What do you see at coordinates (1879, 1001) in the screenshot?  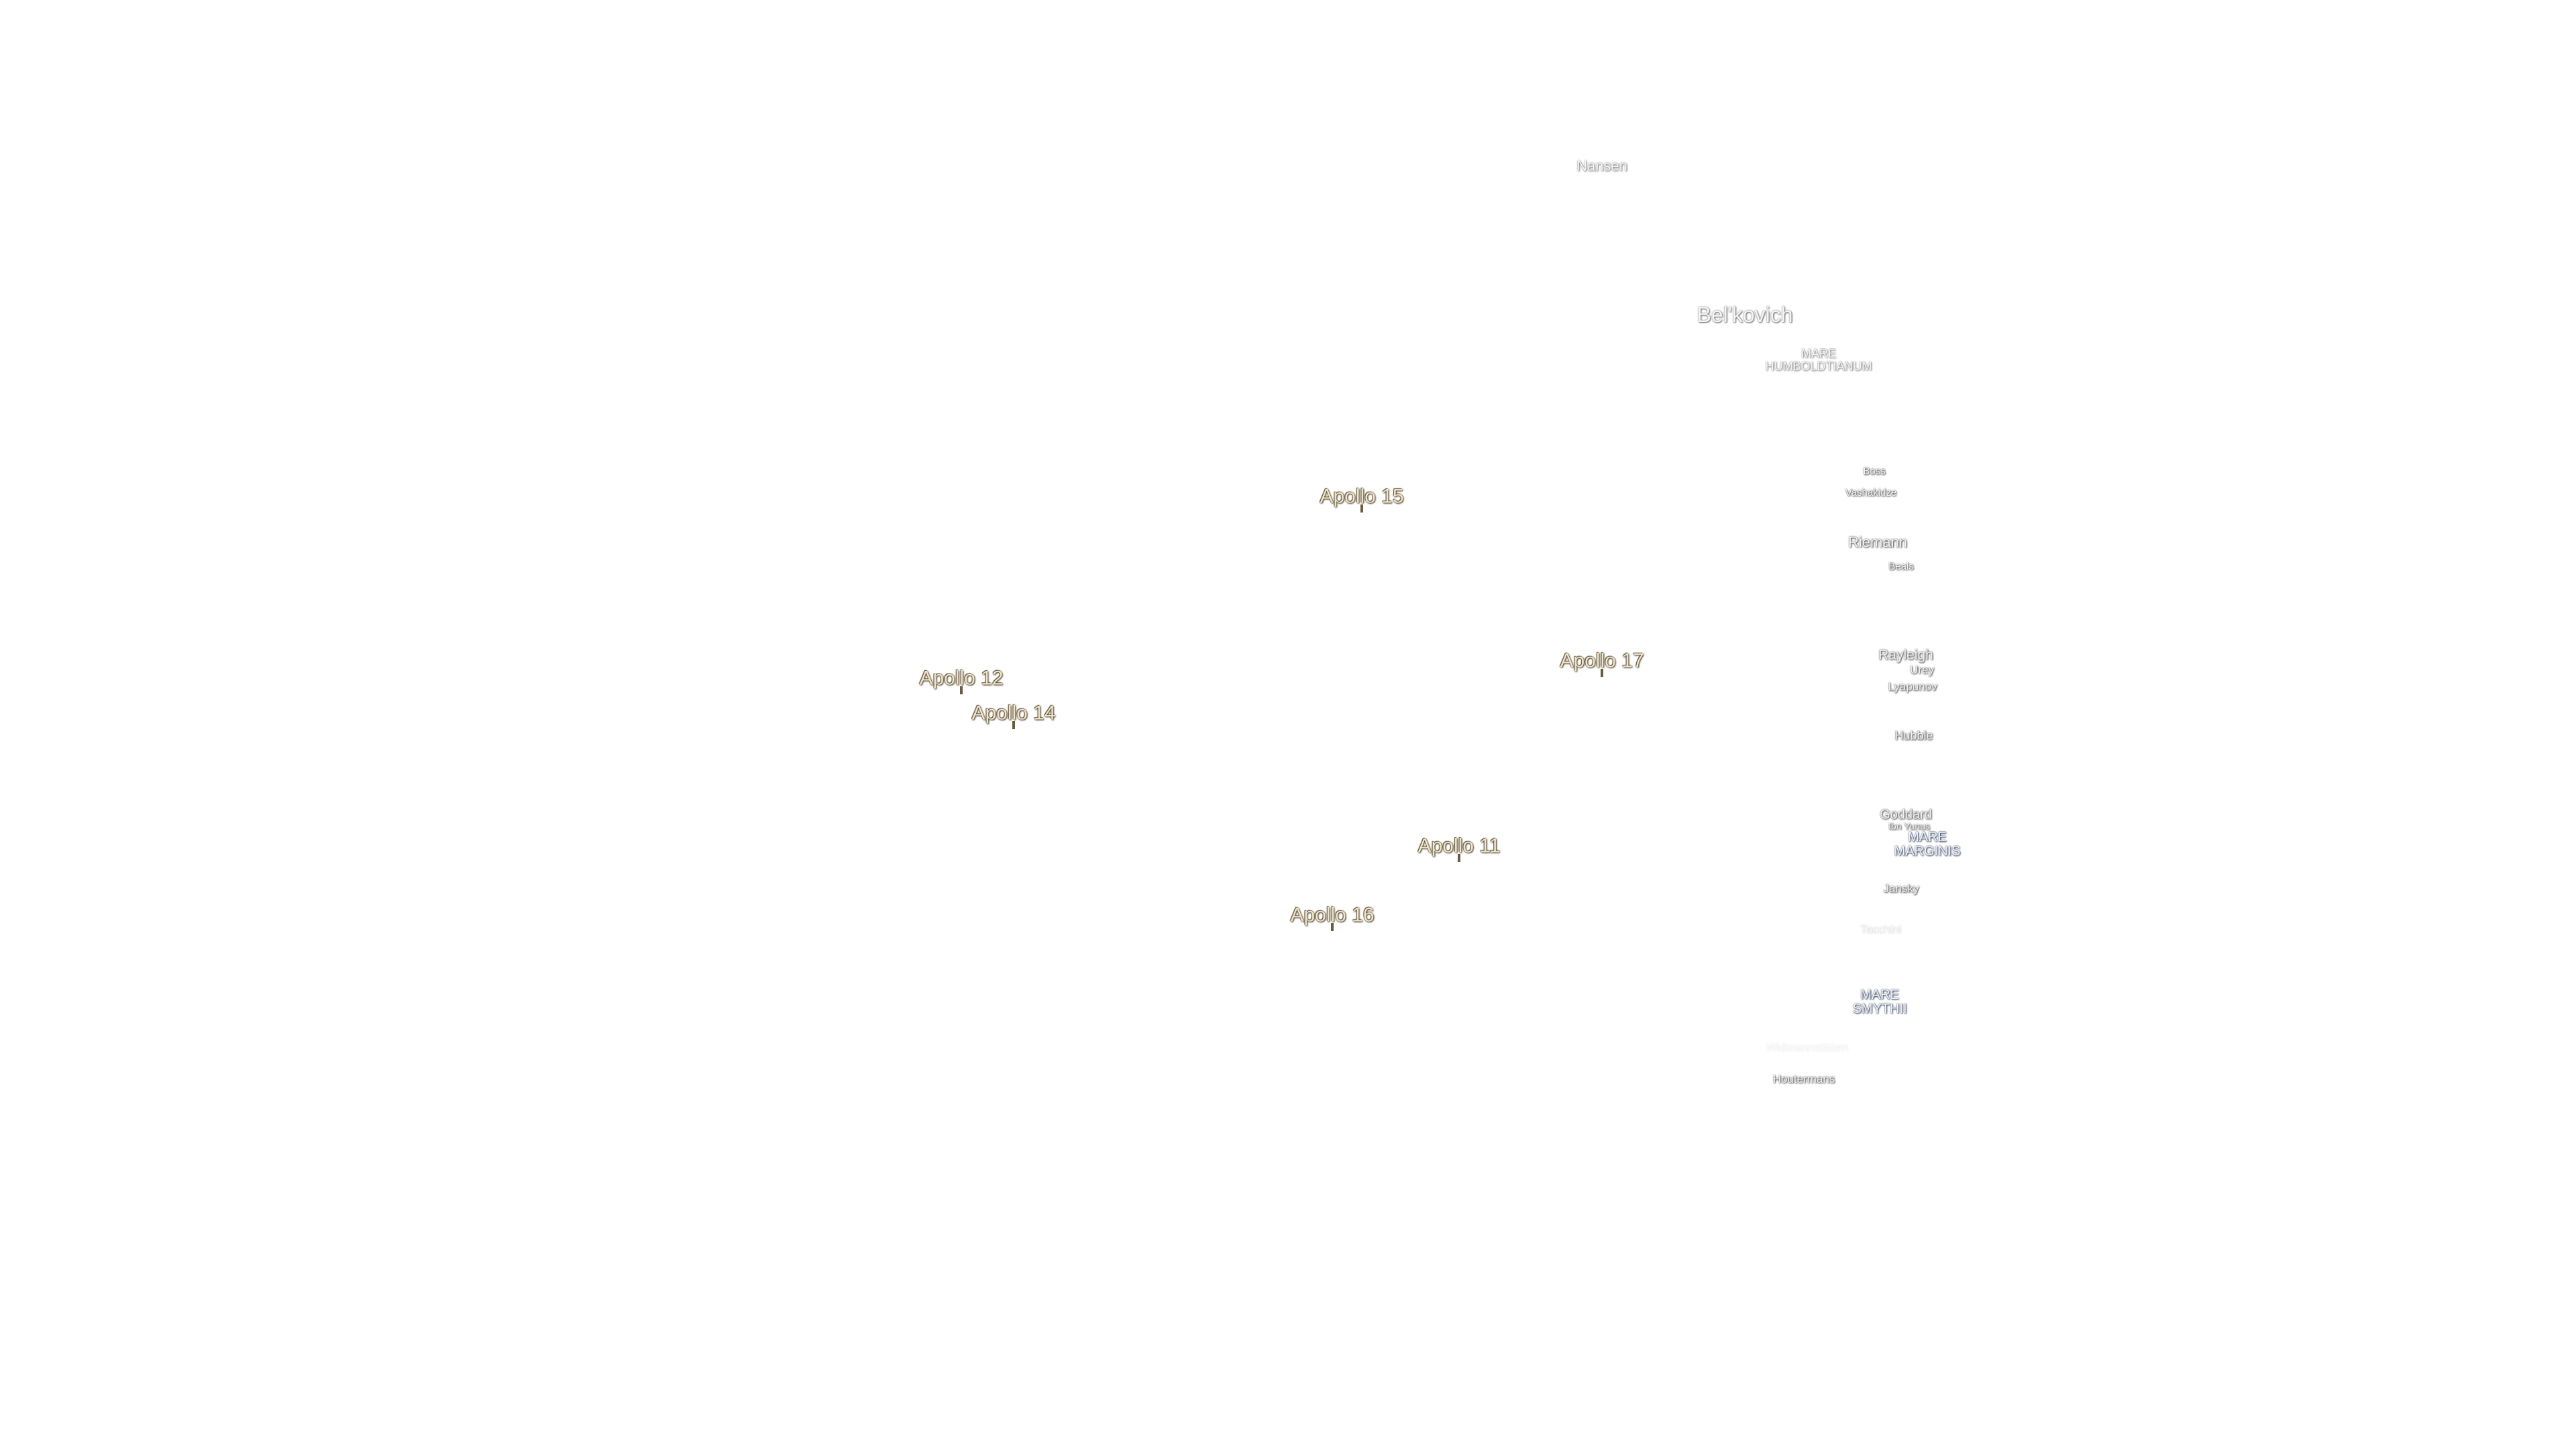 I see `mare-label: MARE SMYTHII` at bounding box center [1879, 1001].